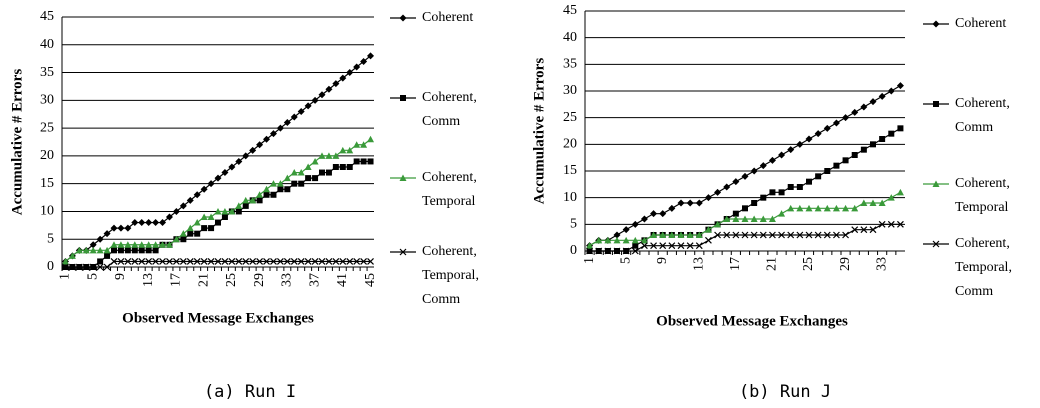  Describe the element at coordinates (982, 195) in the screenshot. I see `legend-label: Coherent, Temporal` at that location.